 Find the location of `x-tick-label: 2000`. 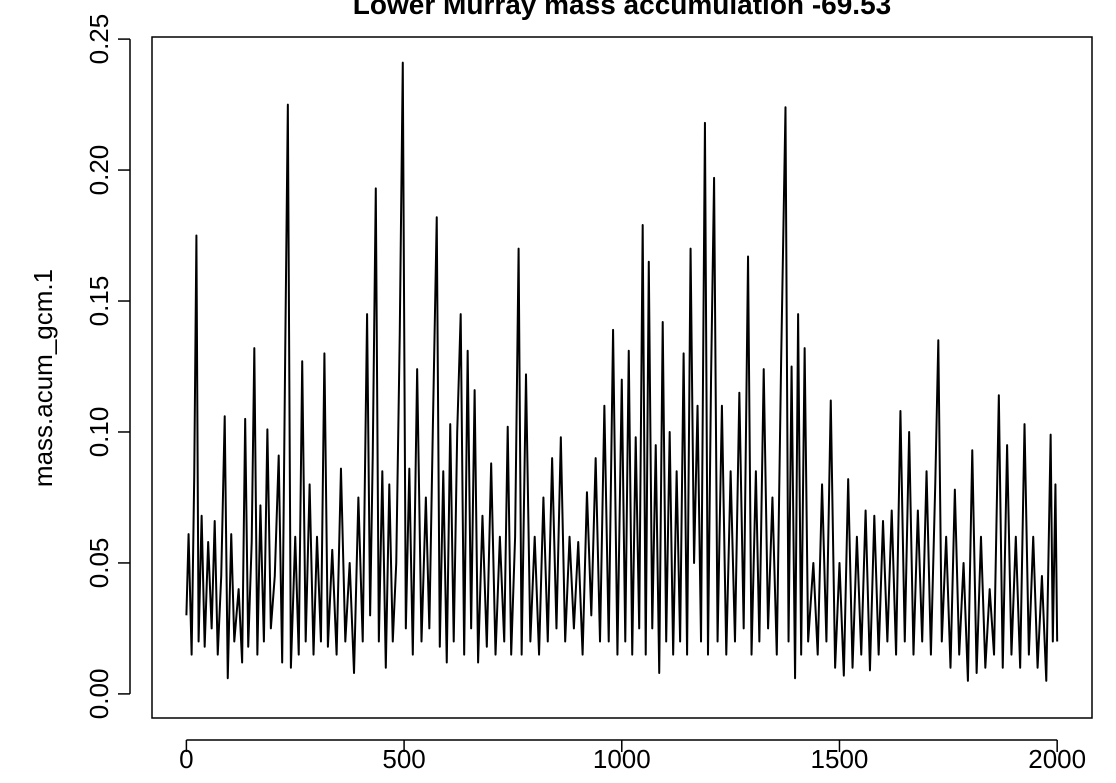

x-tick-label: 2000 is located at coordinates (1057, 759).